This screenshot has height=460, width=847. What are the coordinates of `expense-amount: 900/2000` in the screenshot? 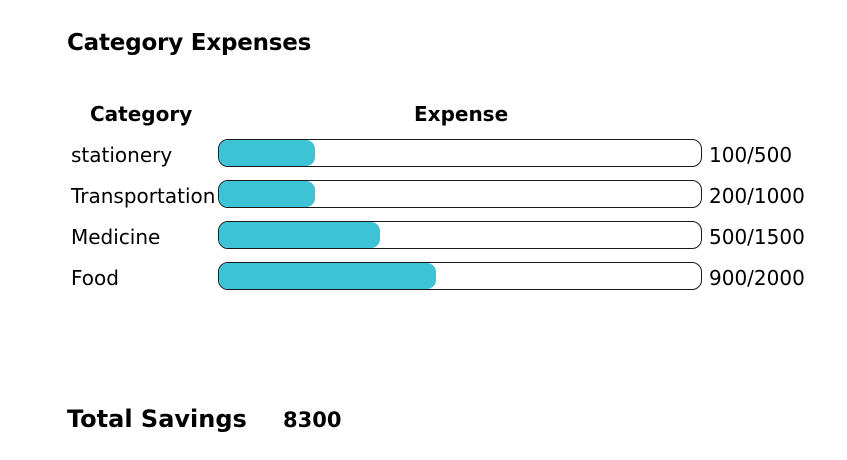 It's located at (757, 278).